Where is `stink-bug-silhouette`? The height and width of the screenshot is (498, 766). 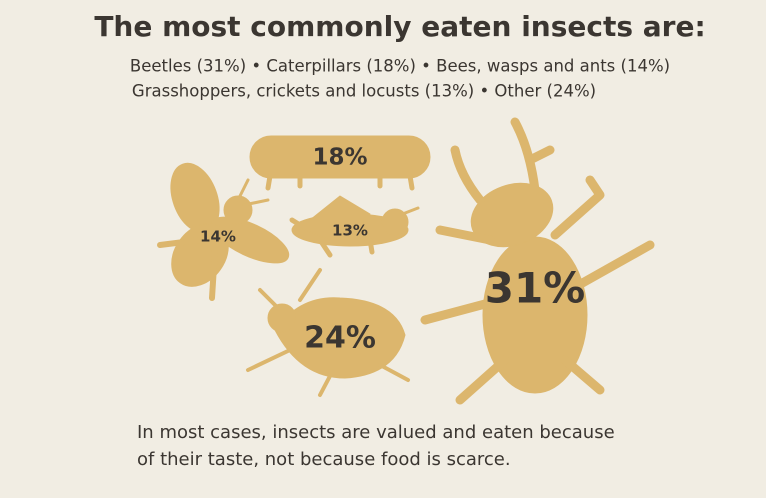 stink-bug-silhouette is located at coordinates (328, 332).